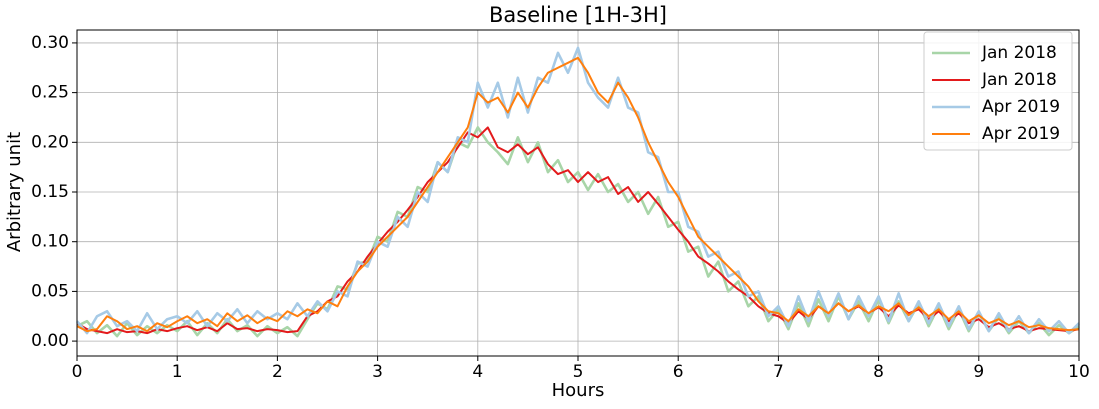  I want to click on x-tick-label: 5, so click(578, 372).